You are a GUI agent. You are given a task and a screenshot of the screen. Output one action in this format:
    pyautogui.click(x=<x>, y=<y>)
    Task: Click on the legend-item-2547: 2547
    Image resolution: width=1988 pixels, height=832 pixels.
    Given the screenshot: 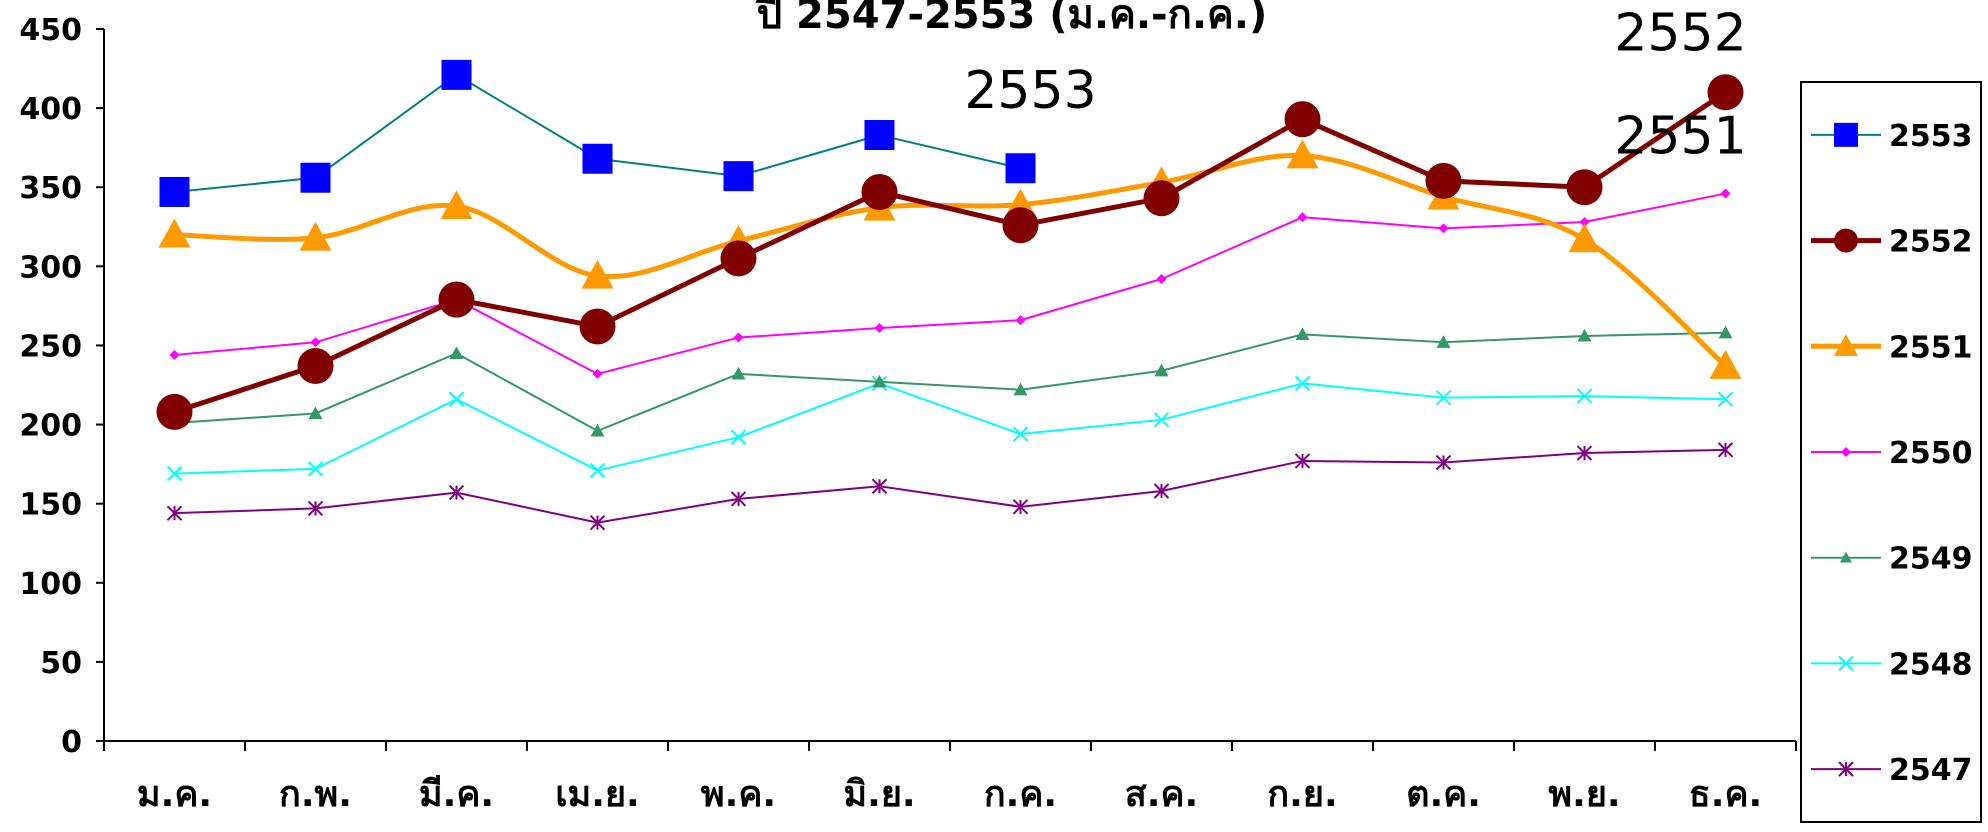 What is the action you would take?
    pyautogui.click(x=1892, y=770)
    